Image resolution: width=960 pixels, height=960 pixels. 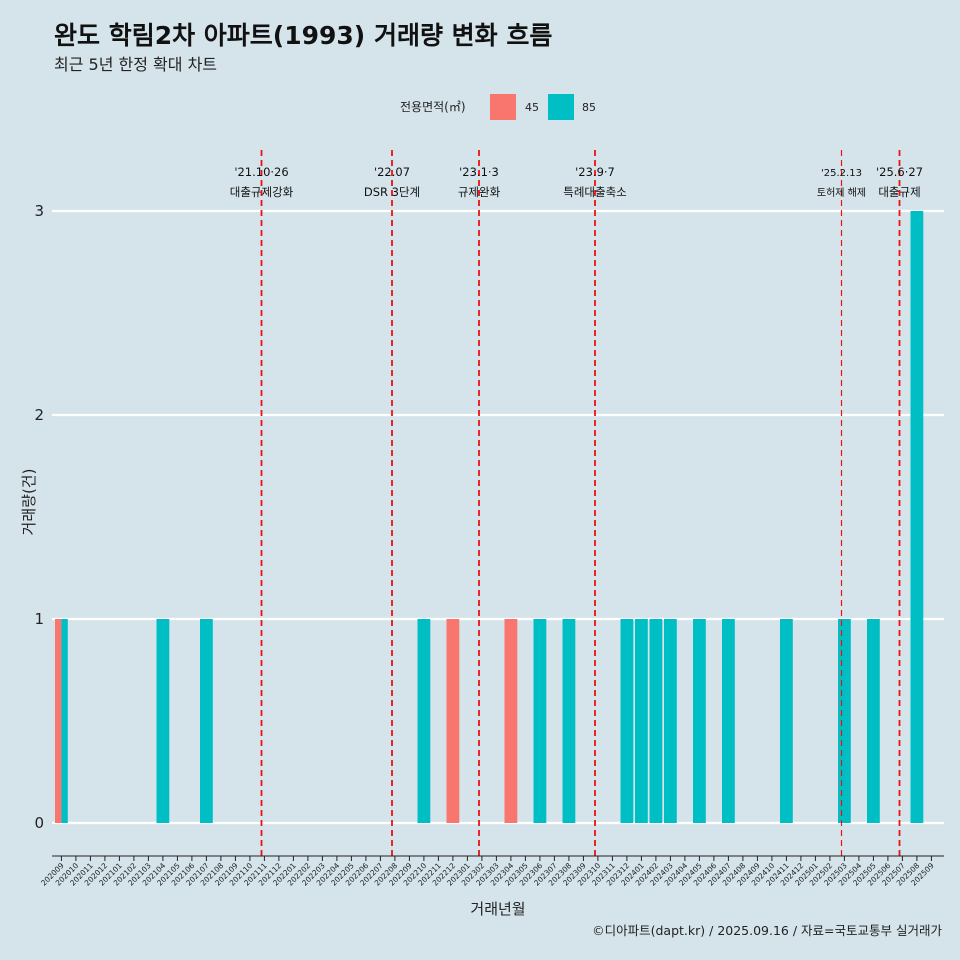 I want to click on y-tick-label: 0, so click(x=39, y=823).